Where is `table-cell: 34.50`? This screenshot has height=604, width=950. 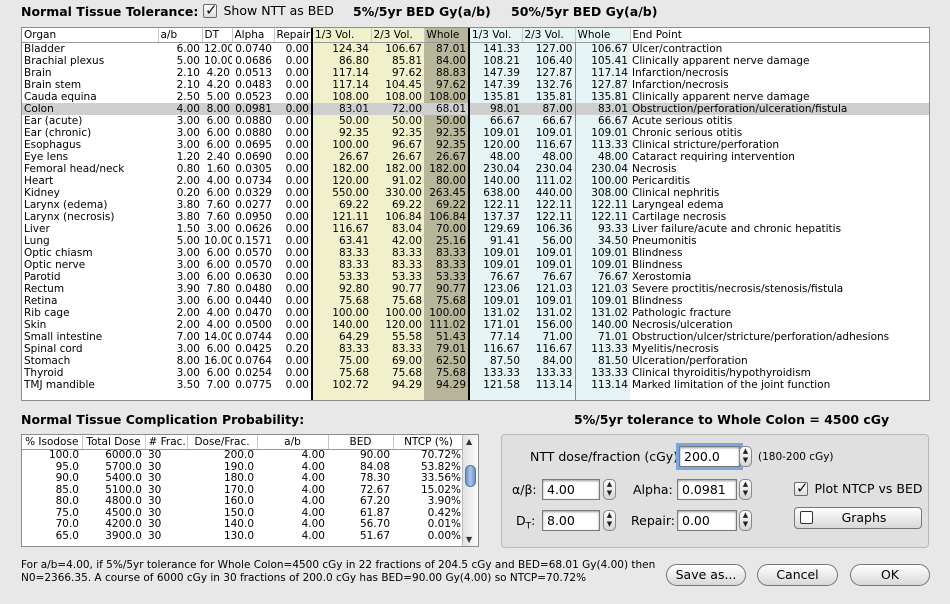 table-cell: 34.50 is located at coordinates (602, 241).